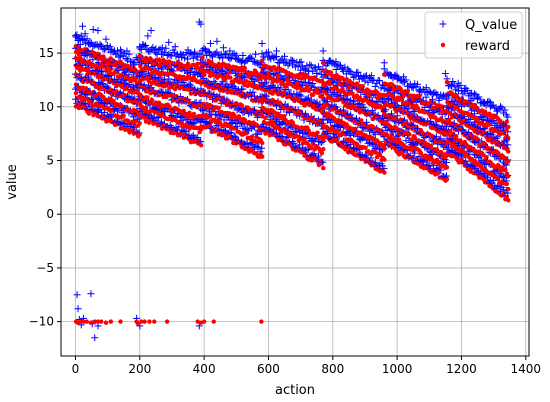 The width and height of the screenshot is (550, 402). I want to click on x-tick-label: 1400, so click(526, 369).